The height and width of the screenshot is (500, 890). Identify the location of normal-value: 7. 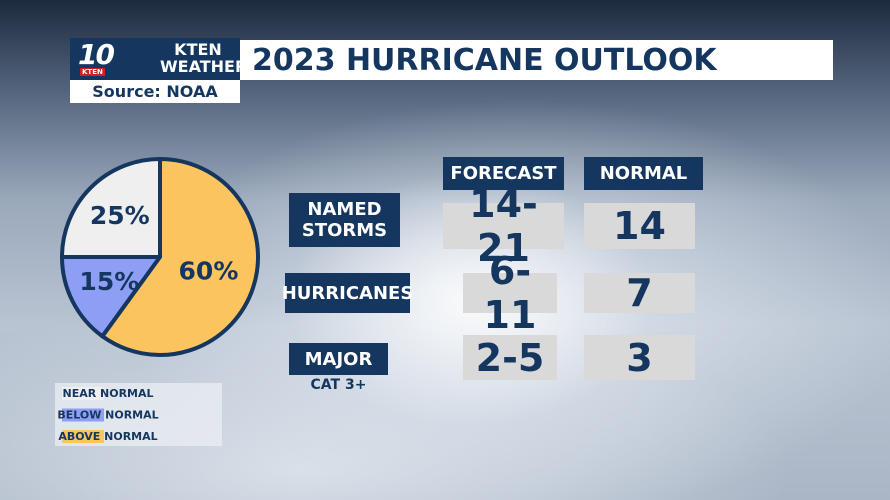
(639, 293).